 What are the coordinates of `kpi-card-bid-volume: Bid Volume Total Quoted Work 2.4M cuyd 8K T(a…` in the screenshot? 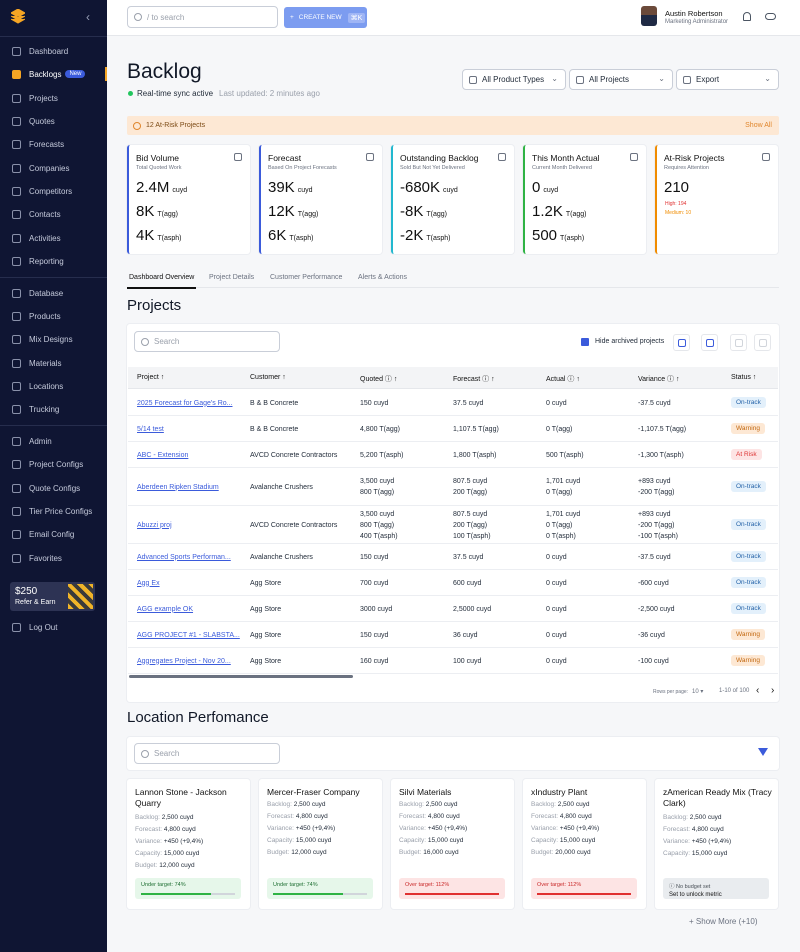 It's located at (188, 199).